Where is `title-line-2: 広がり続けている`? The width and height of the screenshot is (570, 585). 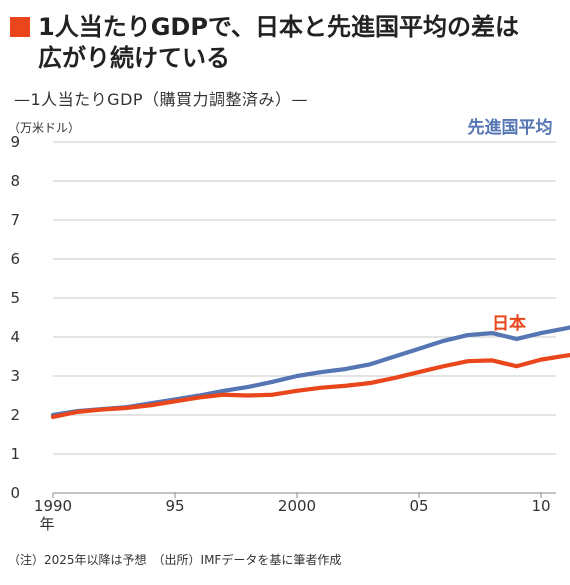 title-line-2: 広がり続けている is located at coordinates (134, 58).